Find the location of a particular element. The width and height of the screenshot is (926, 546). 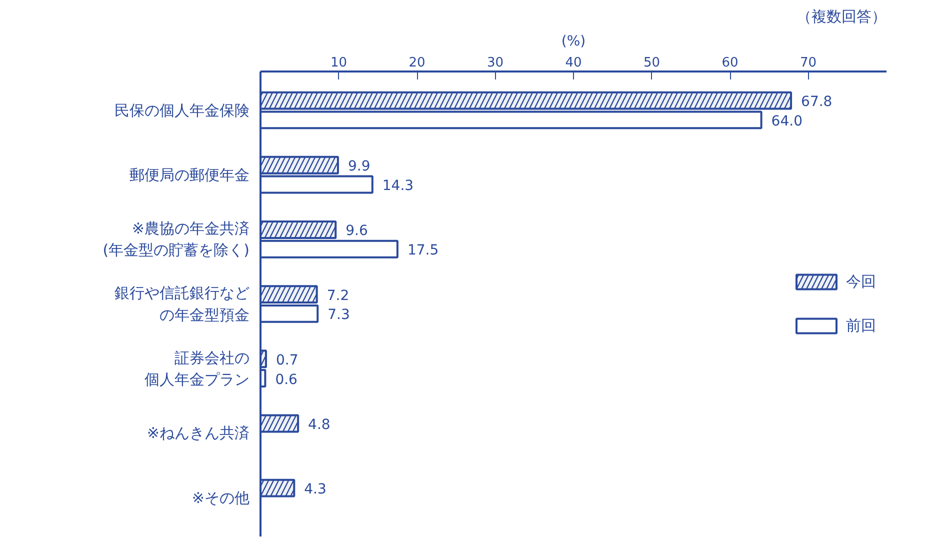

x-tick-label: 30 is located at coordinates (495, 63).